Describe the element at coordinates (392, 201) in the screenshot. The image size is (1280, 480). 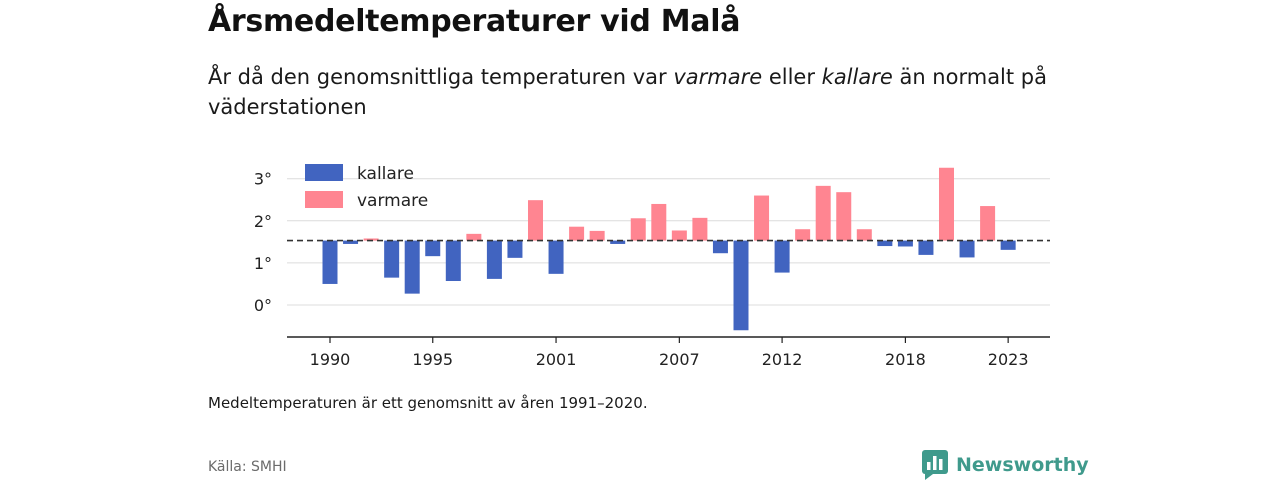
I see `legend-label-warmer: varmare` at that location.